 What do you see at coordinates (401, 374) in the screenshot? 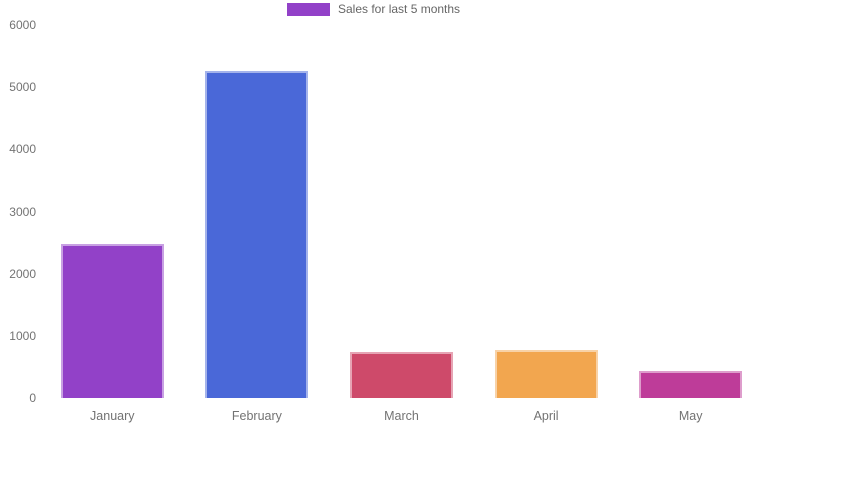
I see `bar-march` at bounding box center [401, 374].